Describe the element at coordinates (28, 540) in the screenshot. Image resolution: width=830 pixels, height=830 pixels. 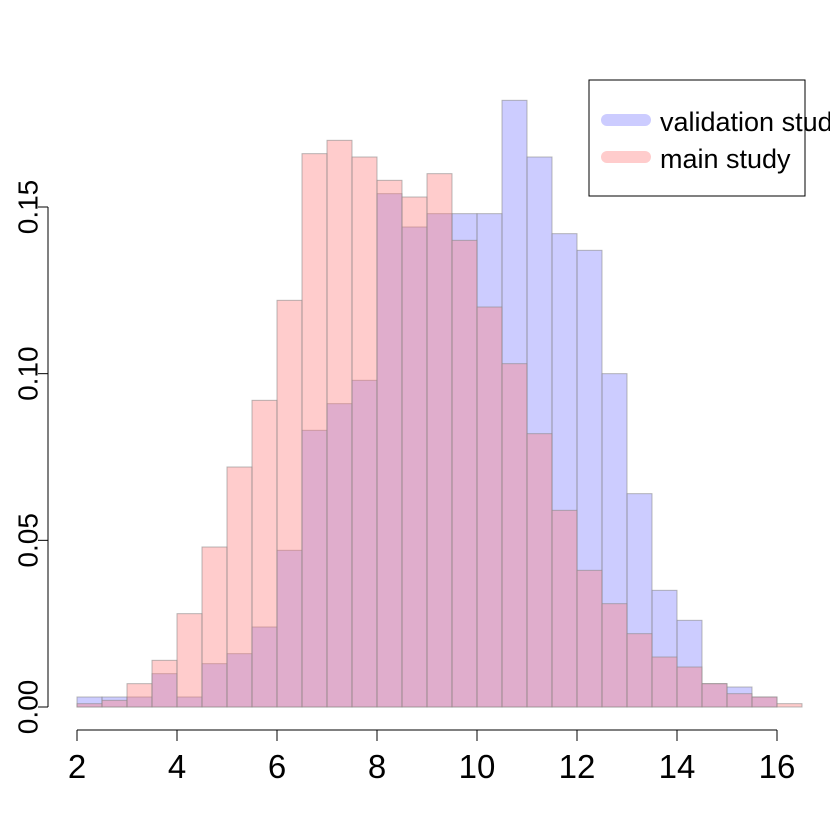
I see `y-tick-label-0.05: 0.05` at that location.